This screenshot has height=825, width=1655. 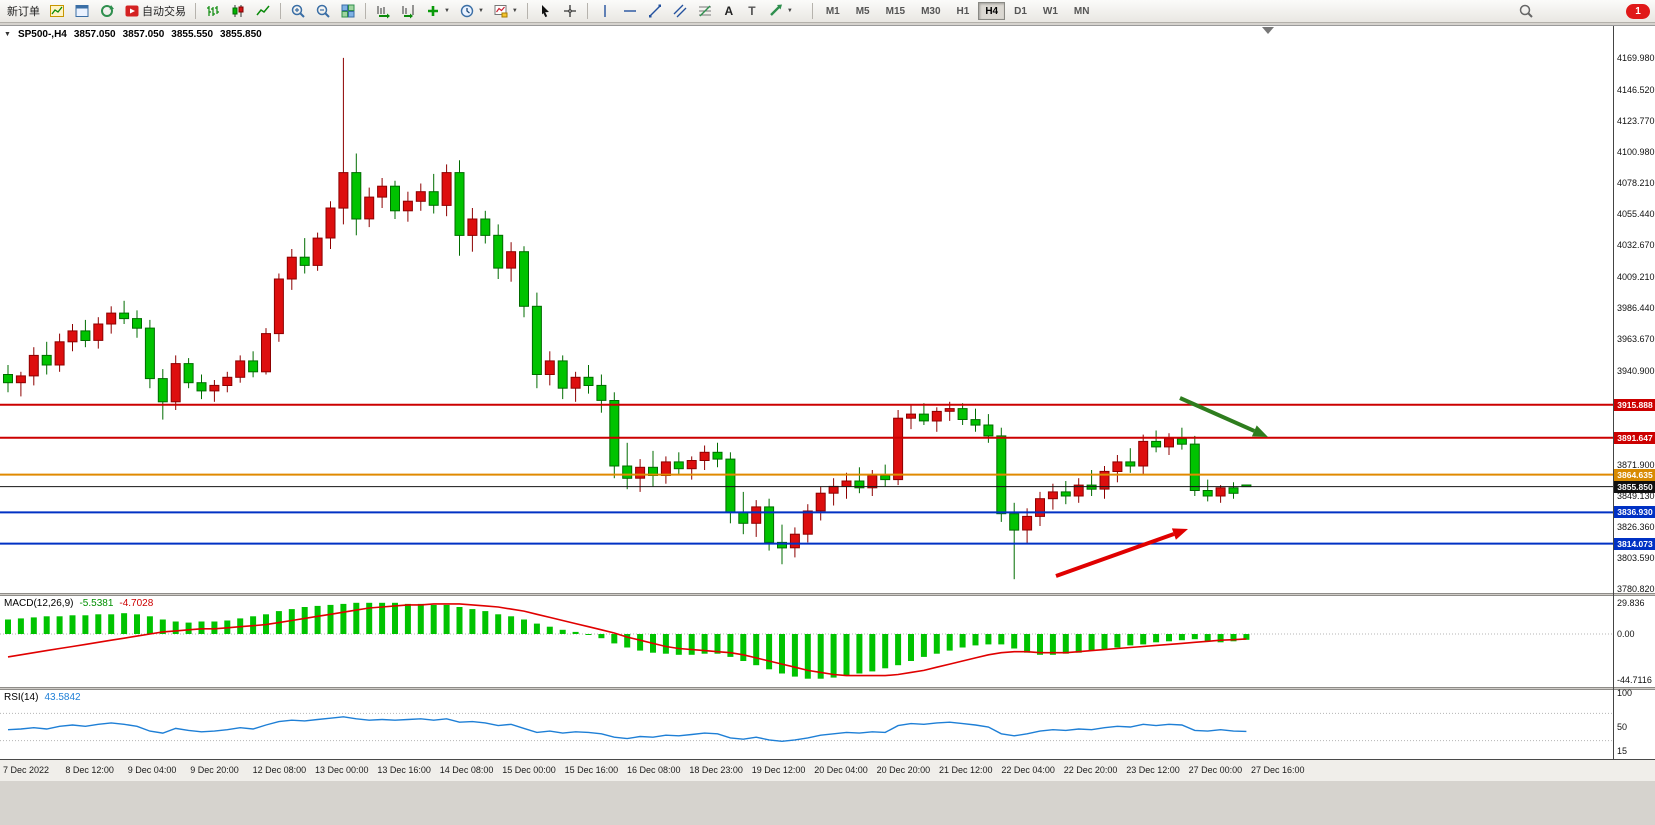 What do you see at coordinates (192, 34) in the screenshot?
I see `ohlc-low: 3855.550` at bounding box center [192, 34].